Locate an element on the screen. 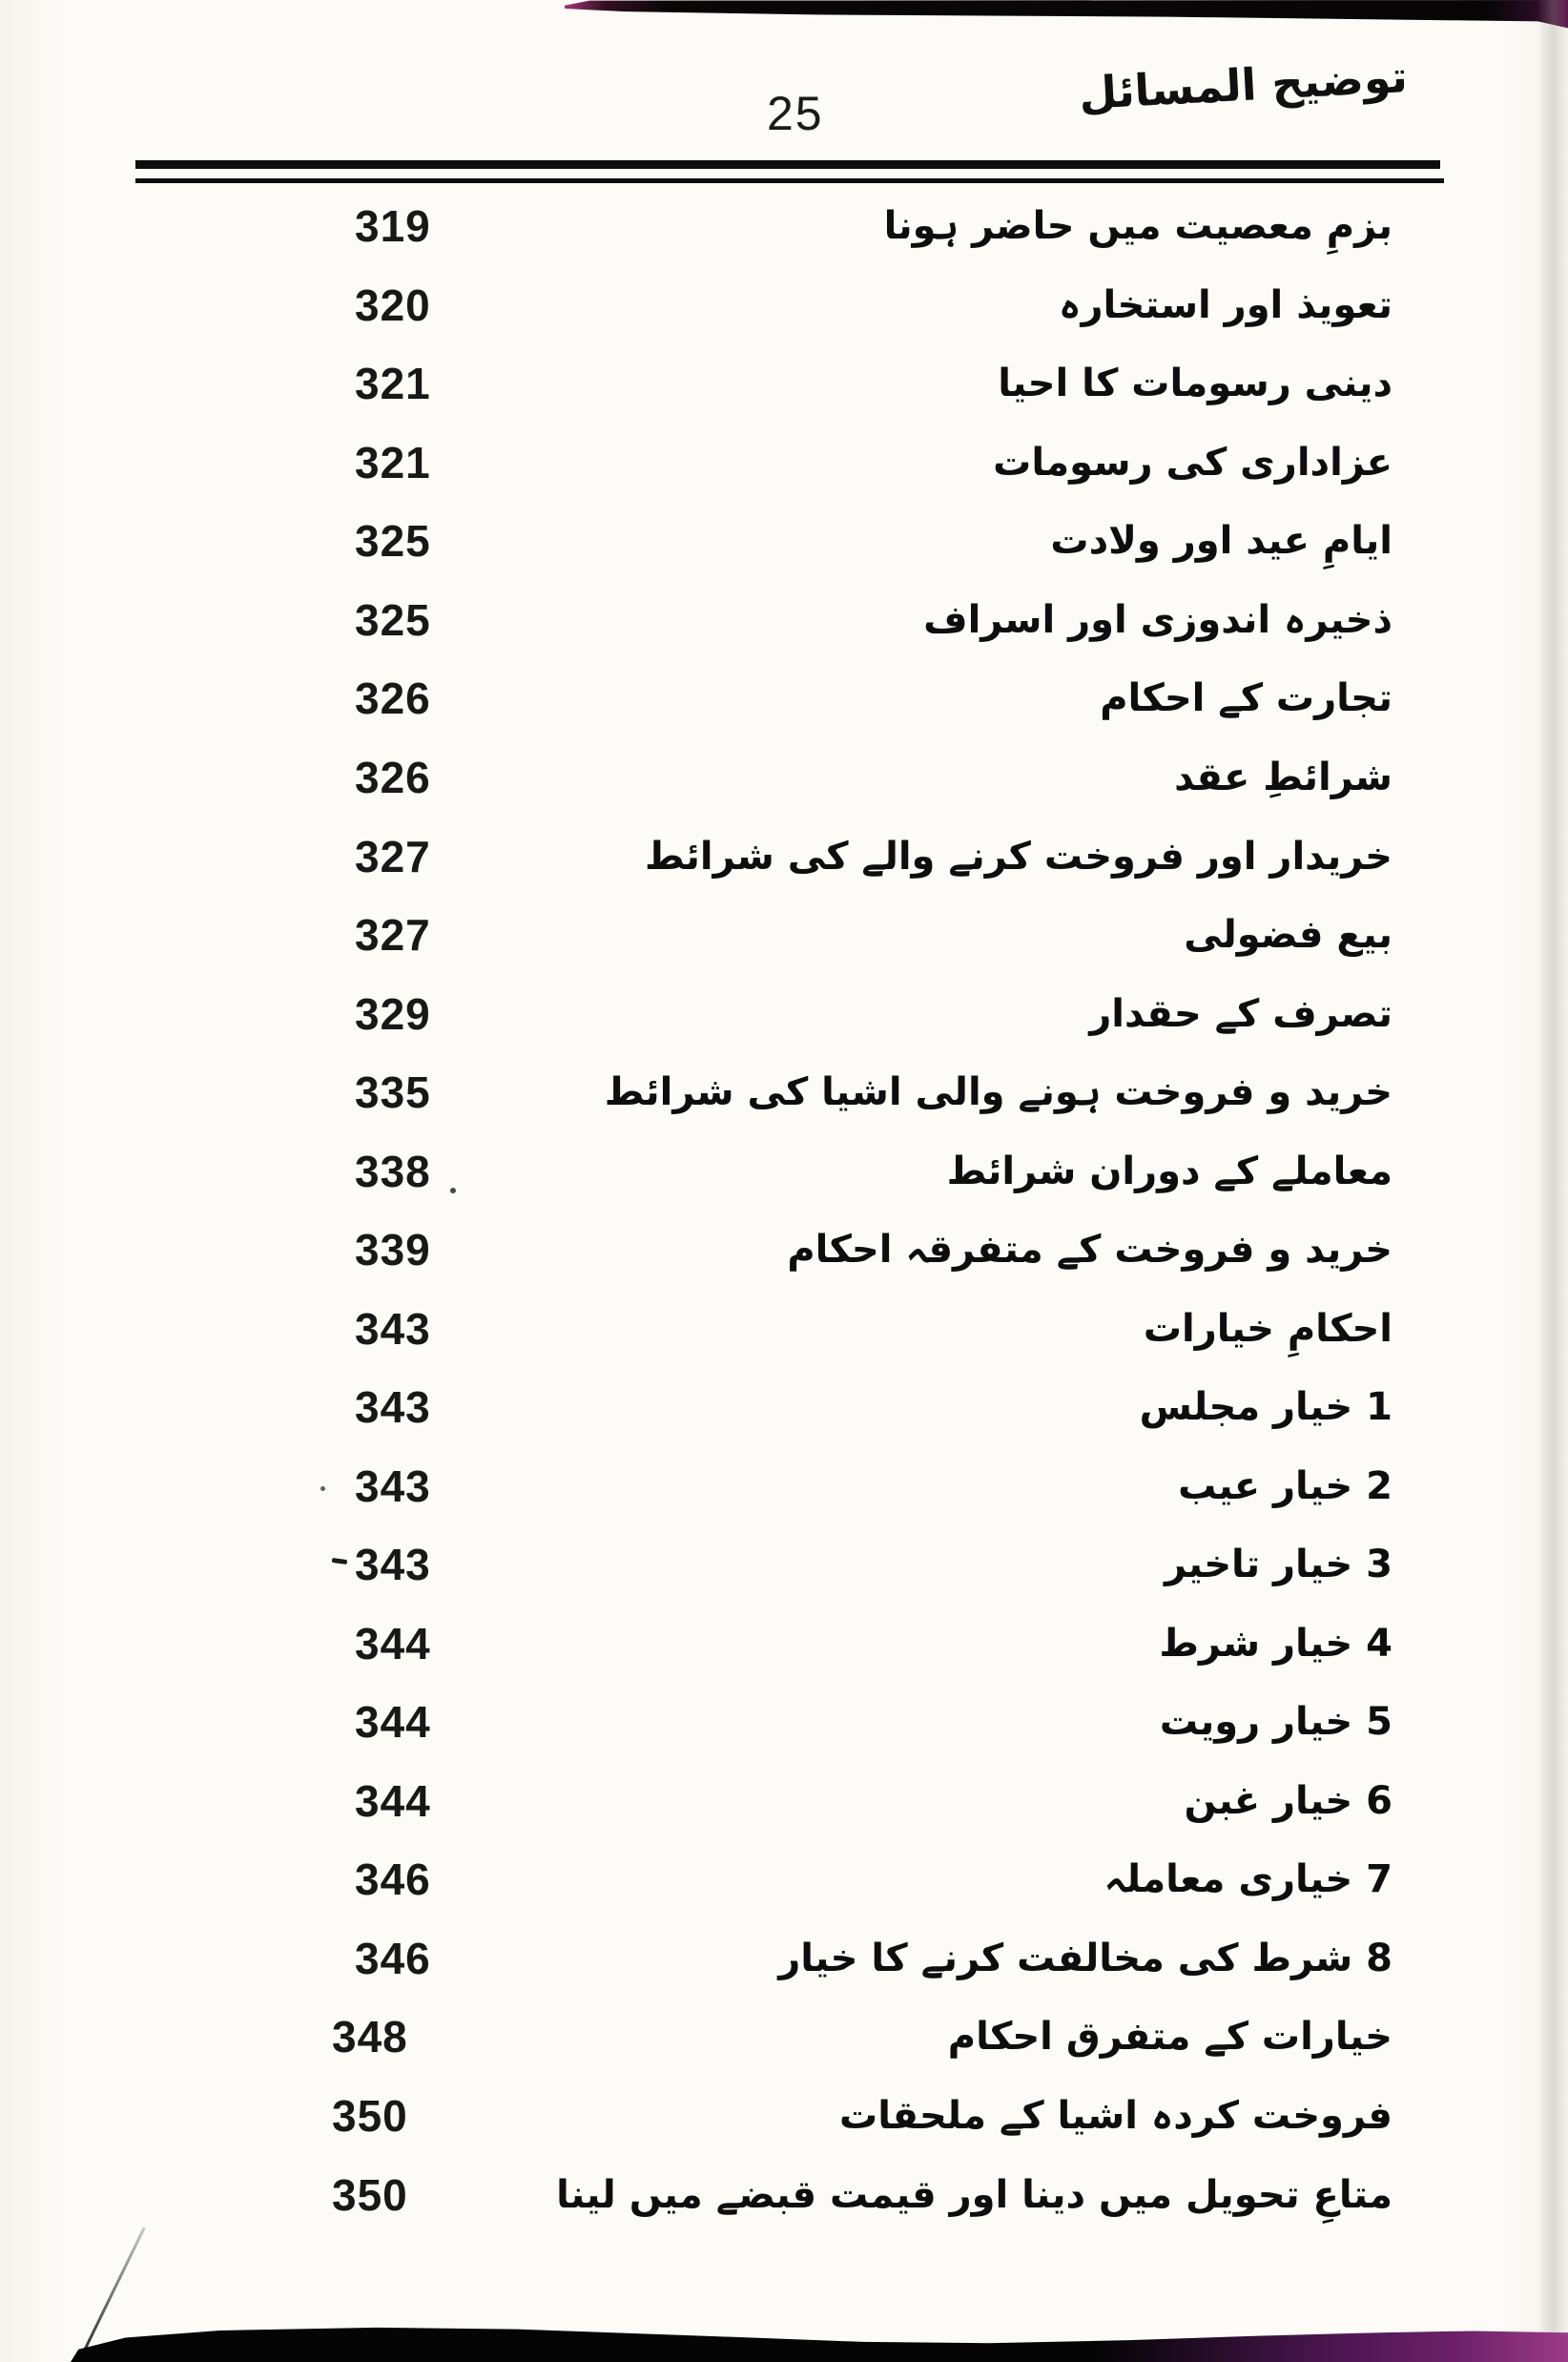  toc-row: 338 معاملے کے دوران شرائط is located at coordinates (784, 1171).